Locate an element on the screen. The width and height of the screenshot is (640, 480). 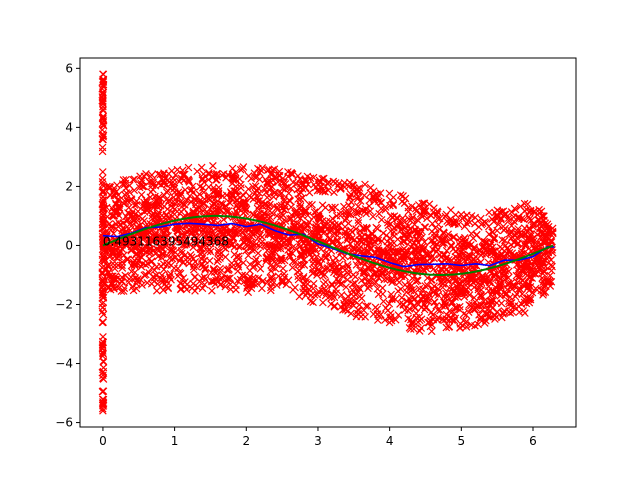
x-tick-label: 1 is located at coordinates (175, 441).